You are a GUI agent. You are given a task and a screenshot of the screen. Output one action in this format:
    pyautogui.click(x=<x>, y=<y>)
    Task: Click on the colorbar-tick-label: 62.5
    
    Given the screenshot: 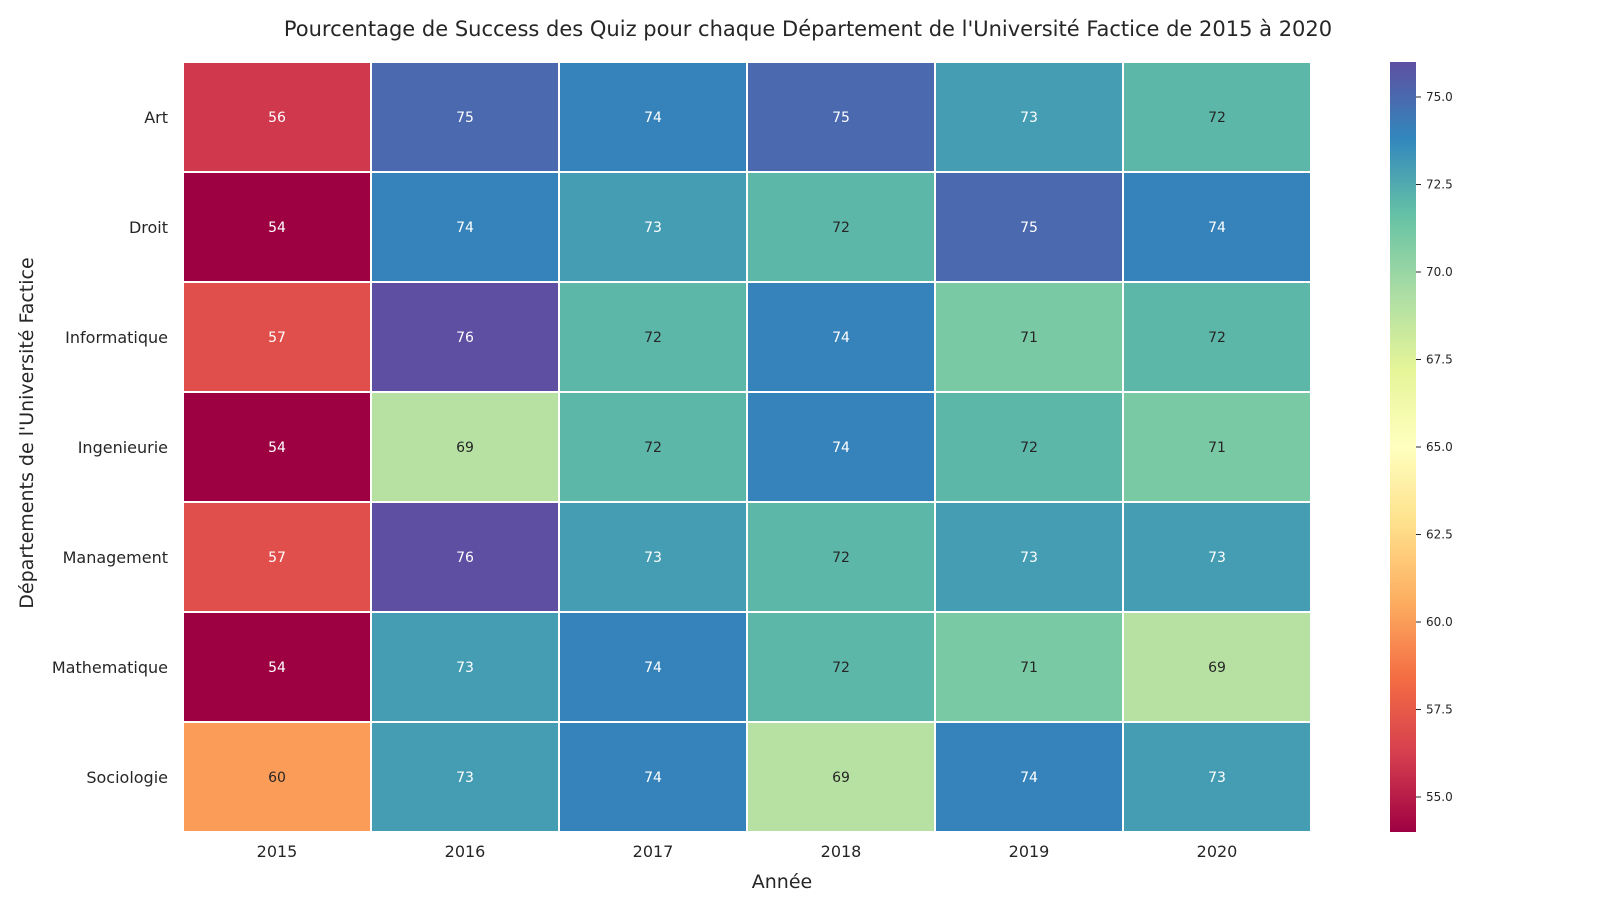 What is the action you would take?
    pyautogui.click(x=1439, y=535)
    